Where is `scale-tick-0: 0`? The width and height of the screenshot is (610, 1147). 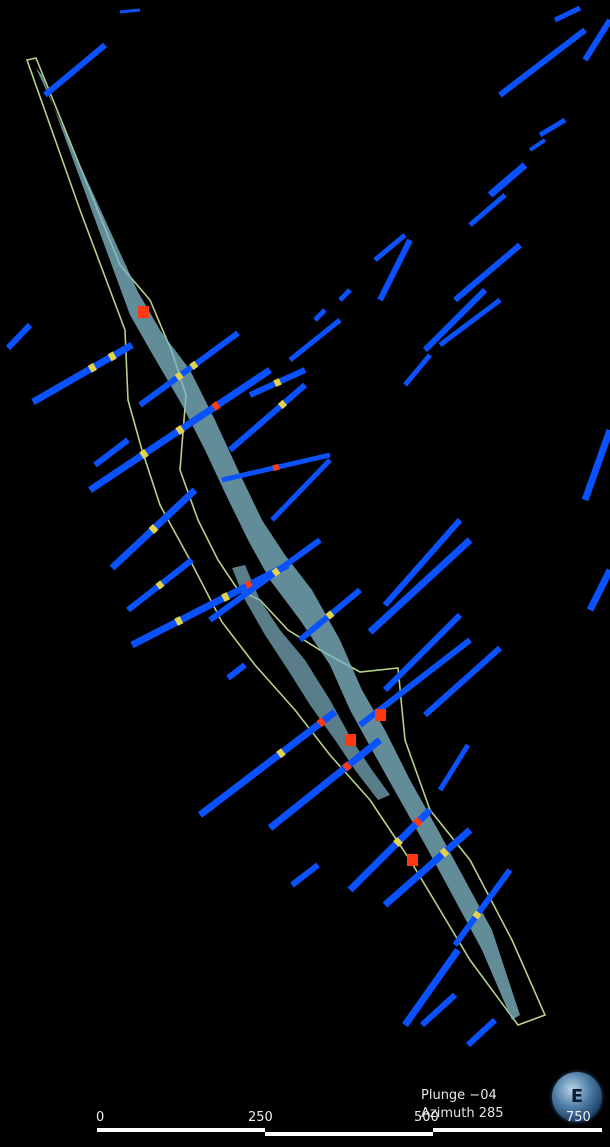
scale-tick-0: 0 is located at coordinates (100, 1117).